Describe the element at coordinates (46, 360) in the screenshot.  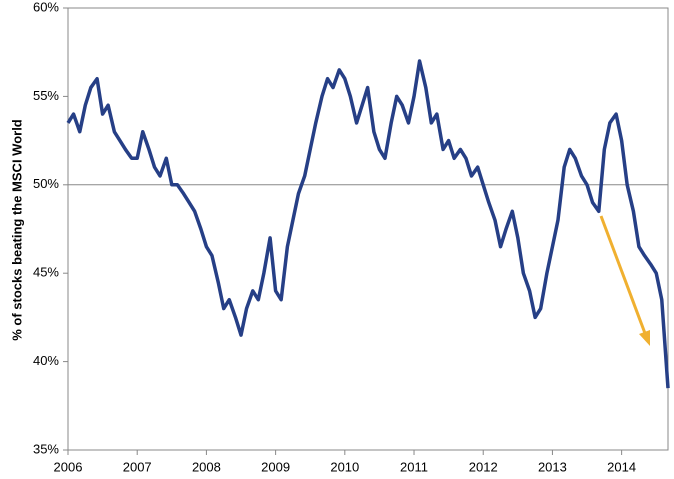
I see `y-tick-label: 40%` at that location.